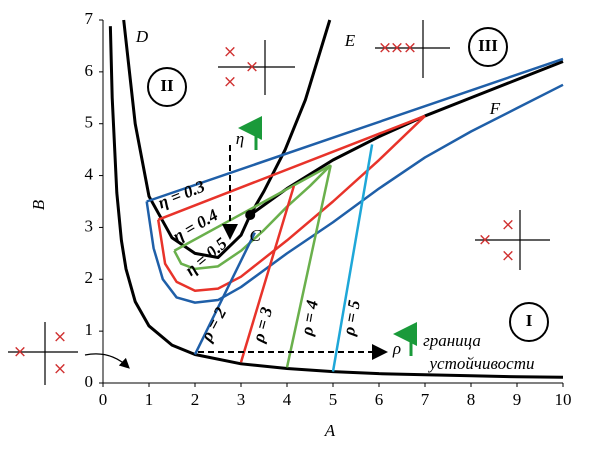 Image resolution: width=596 pixels, height=450 pixels. Describe the element at coordinates (38, 204) in the screenshot. I see `y-axis-label: B` at that location.